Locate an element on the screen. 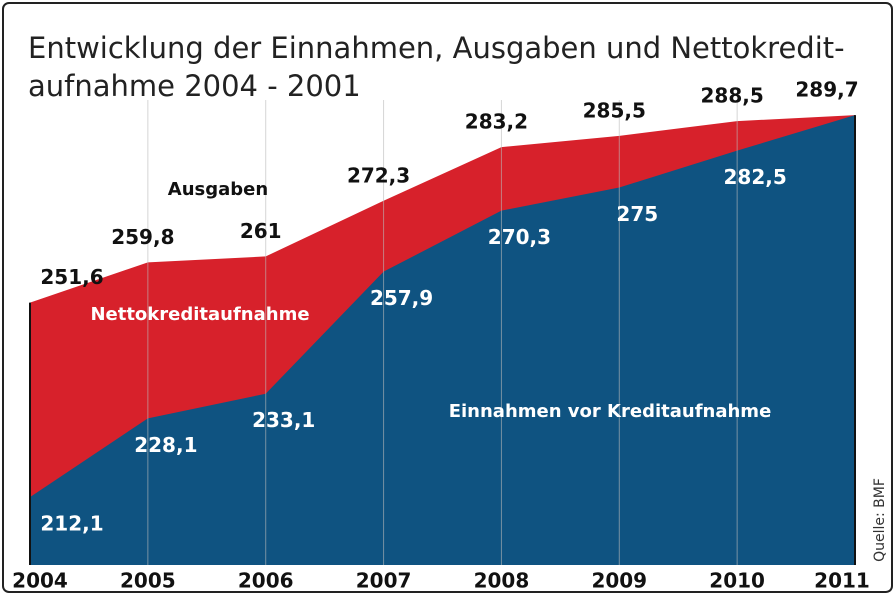  value-label: 228,1 is located at coordinates (165, 445).